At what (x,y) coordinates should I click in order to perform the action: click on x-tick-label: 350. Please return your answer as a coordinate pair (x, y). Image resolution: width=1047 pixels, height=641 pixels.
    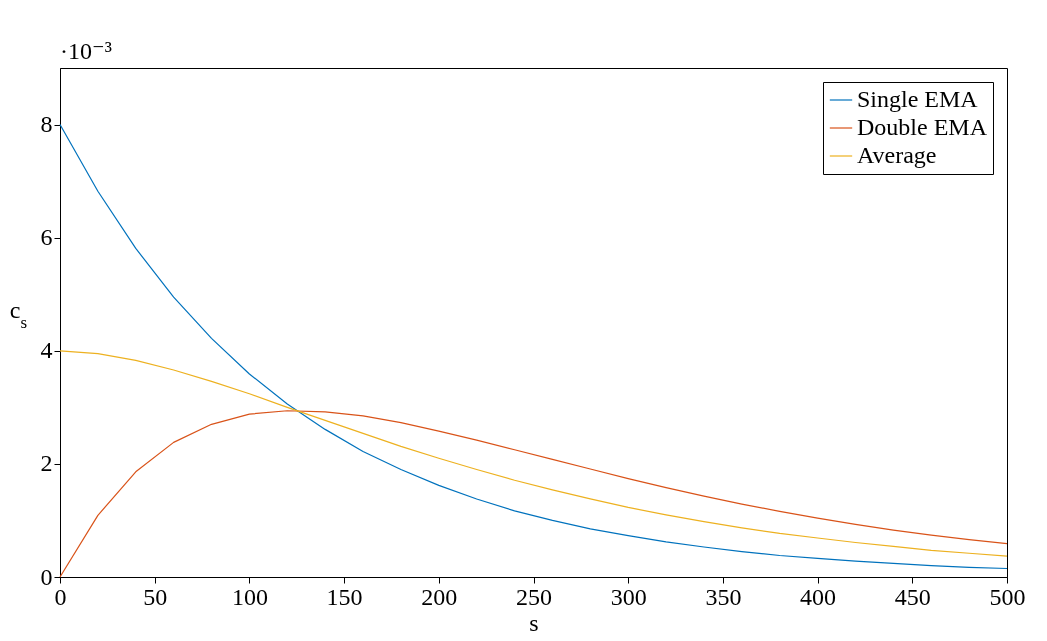
    Looking at the image, I should click on (723, 596).